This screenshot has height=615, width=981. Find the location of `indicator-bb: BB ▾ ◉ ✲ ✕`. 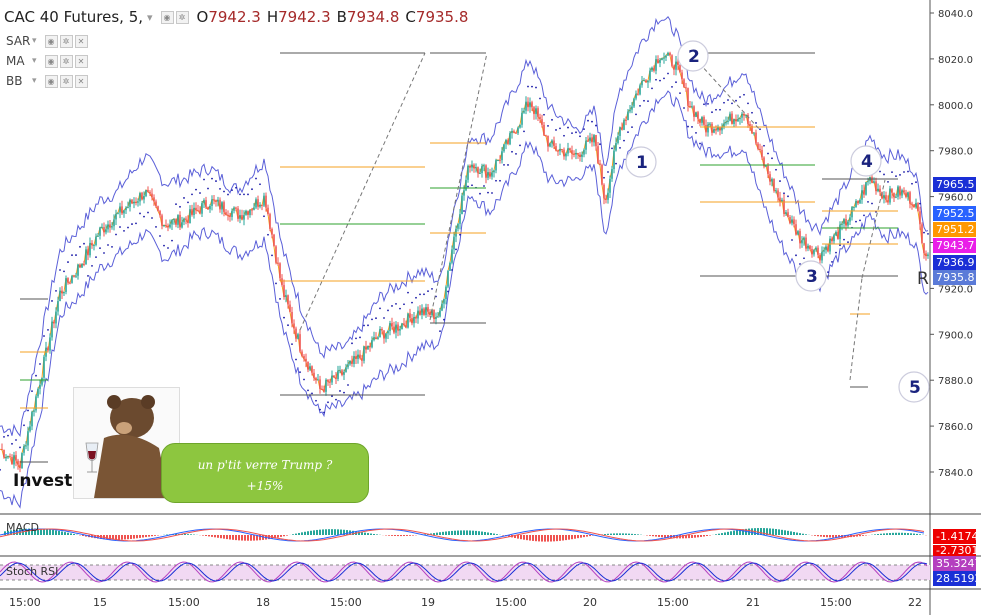

indicator-bb: BB ▾ ◉ ✲ ✕ is located at coordinates (48, 81).